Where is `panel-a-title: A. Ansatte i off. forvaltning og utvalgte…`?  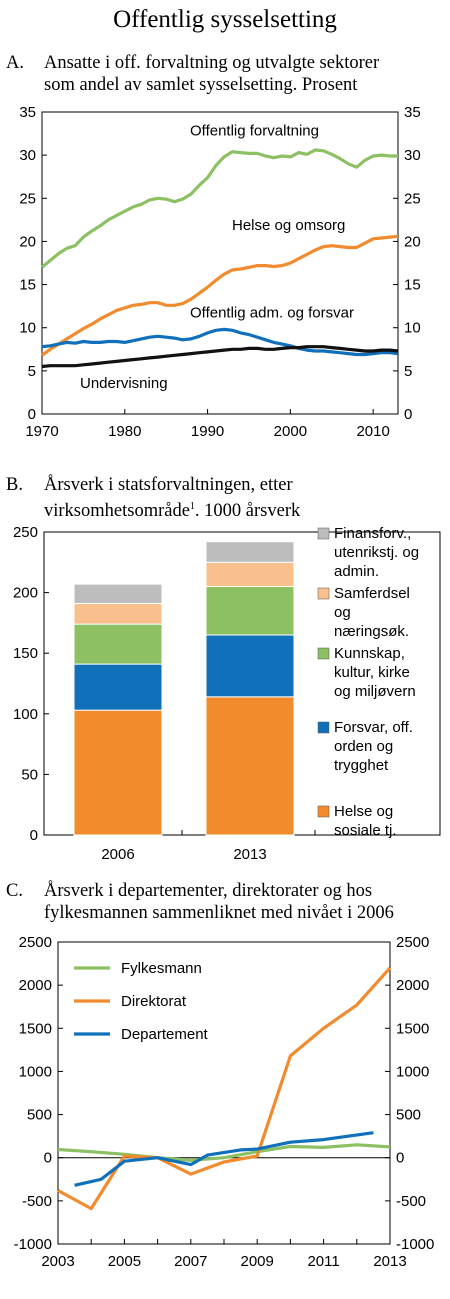 panel-a-title: A. Ansatte i off. forvaltning og utvalgte… is located at coordinates (226, 74).